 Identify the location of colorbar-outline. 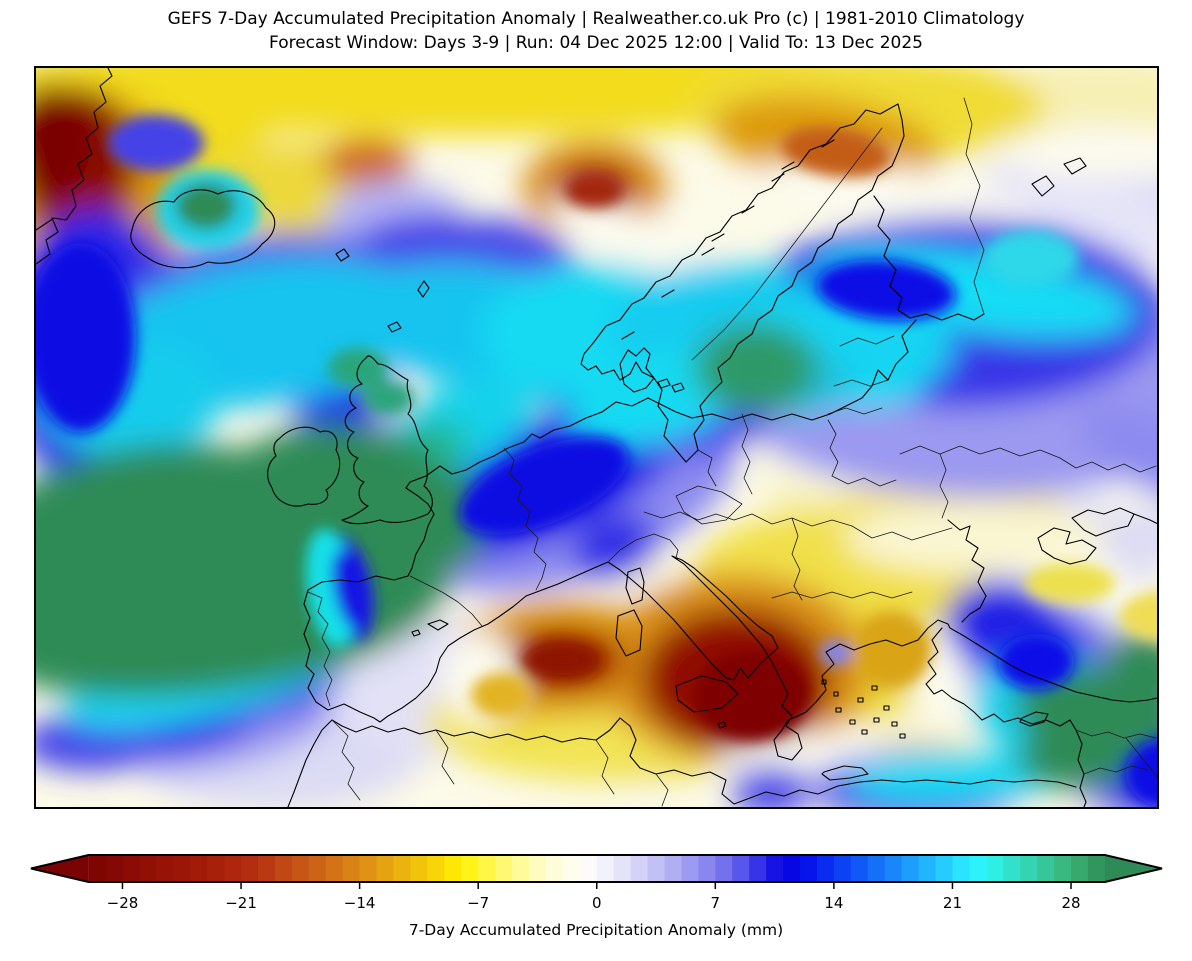
(596, 868).